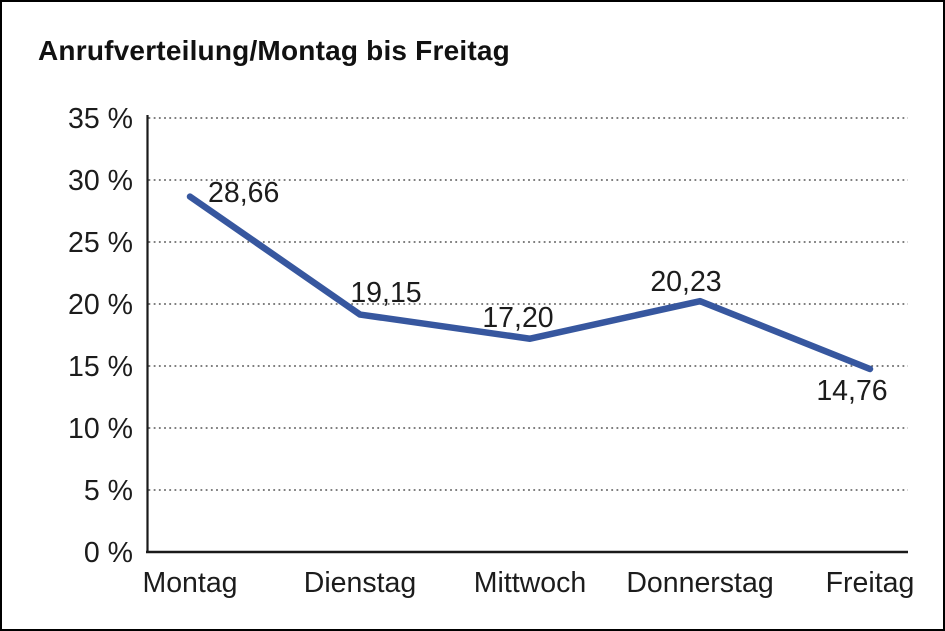 The height and width of the screenshot is (631, 945). Describe the element at coordinates (108, 491) in the screenshot. I see `y-tick-label: 5 %` at that location.